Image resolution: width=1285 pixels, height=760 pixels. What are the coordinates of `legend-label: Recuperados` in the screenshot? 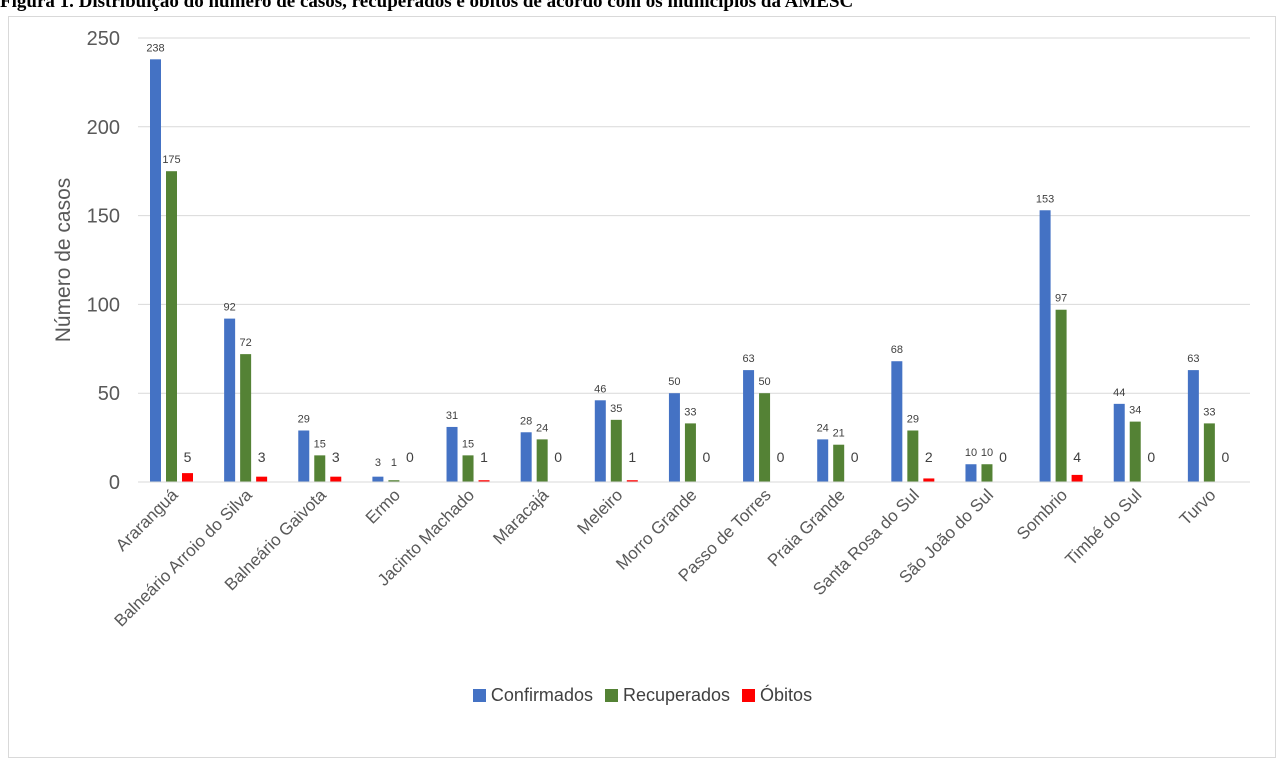 It's located at (676, 695).